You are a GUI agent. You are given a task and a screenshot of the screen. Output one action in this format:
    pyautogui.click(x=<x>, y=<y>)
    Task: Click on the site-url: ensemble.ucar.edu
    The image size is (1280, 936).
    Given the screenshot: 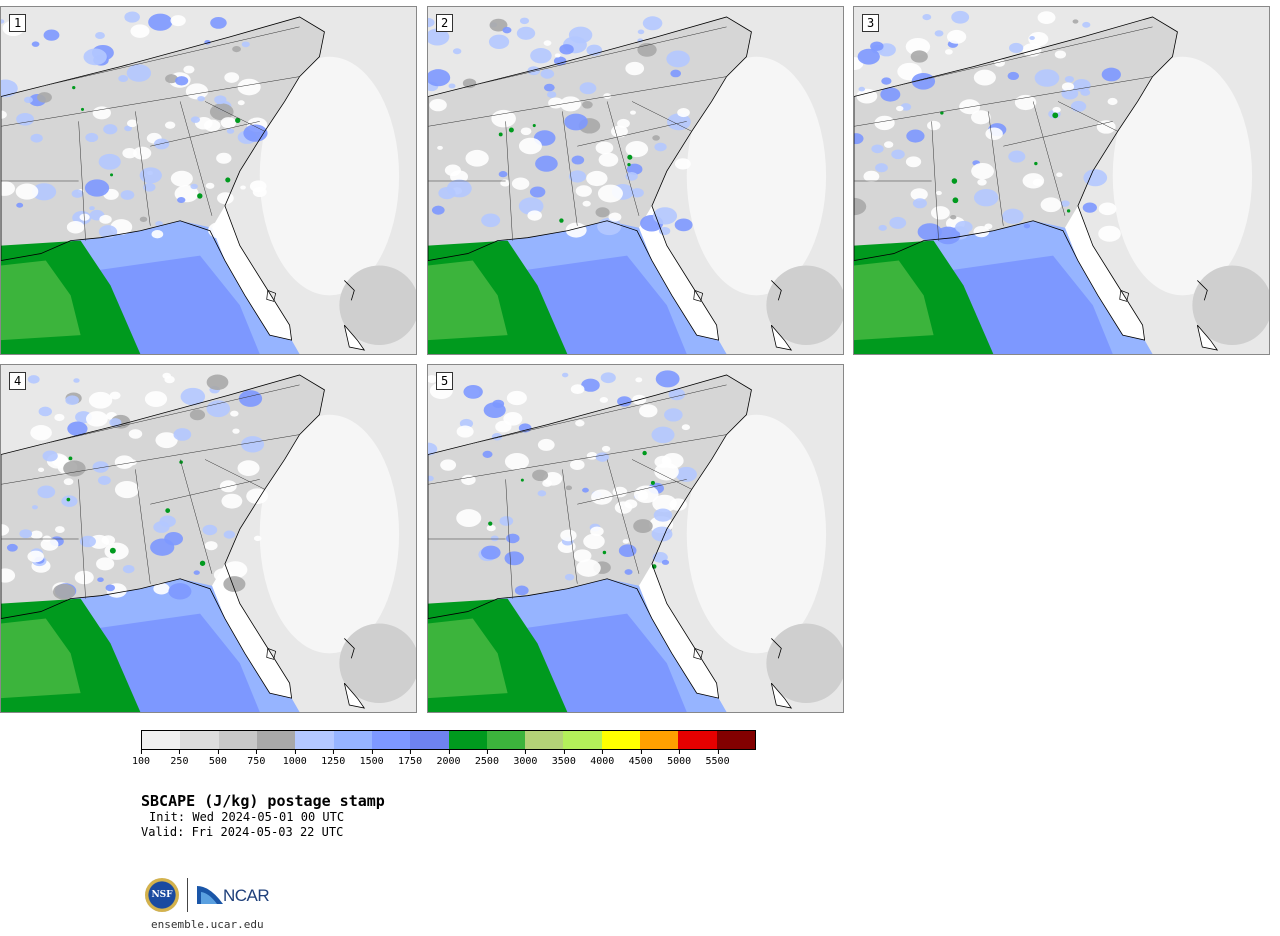 What is the action you would take?
    pyautogui.click(x=207, y=924)
    